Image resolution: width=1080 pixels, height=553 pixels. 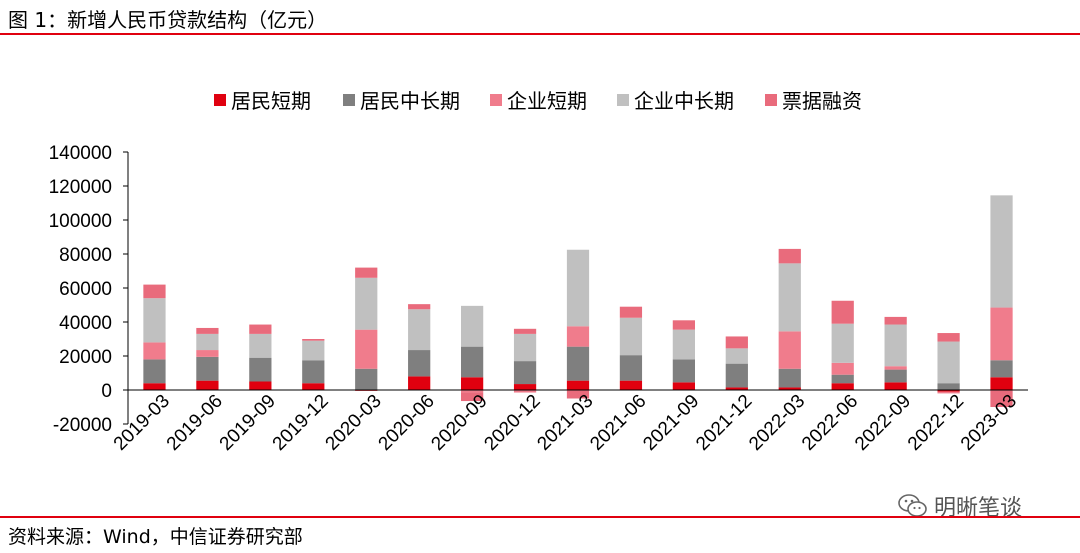 What do you see at coordinates (85, 357) in the screenshot?
I see `y-tick-label: 20000` at bounding box center [85, 357].